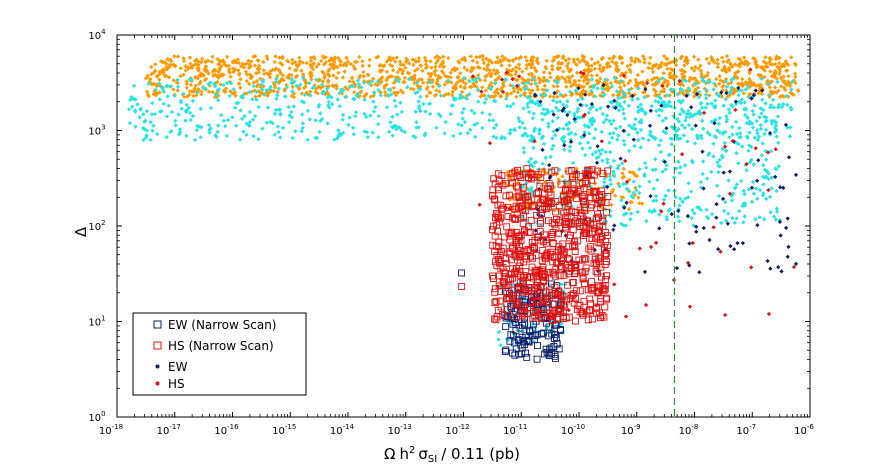 The image size is (896, 471). I want to click on y-tick-label: 10⁴, so click(97, 35).